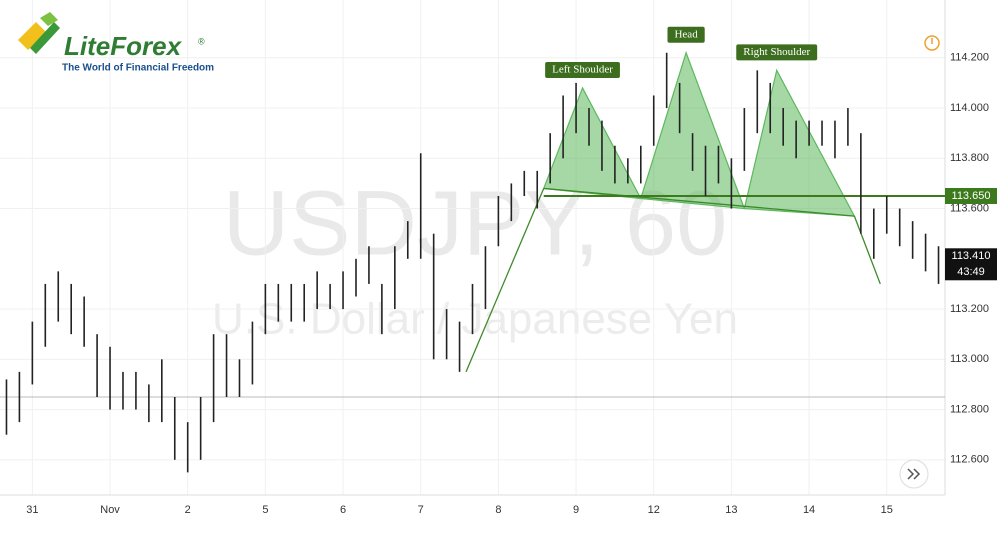 The width and height of the screenshot is (1000, 545). Describe the element at coordinates (969, 208) in the screenshot. I see `y-tick-label: 113.600` at that location.